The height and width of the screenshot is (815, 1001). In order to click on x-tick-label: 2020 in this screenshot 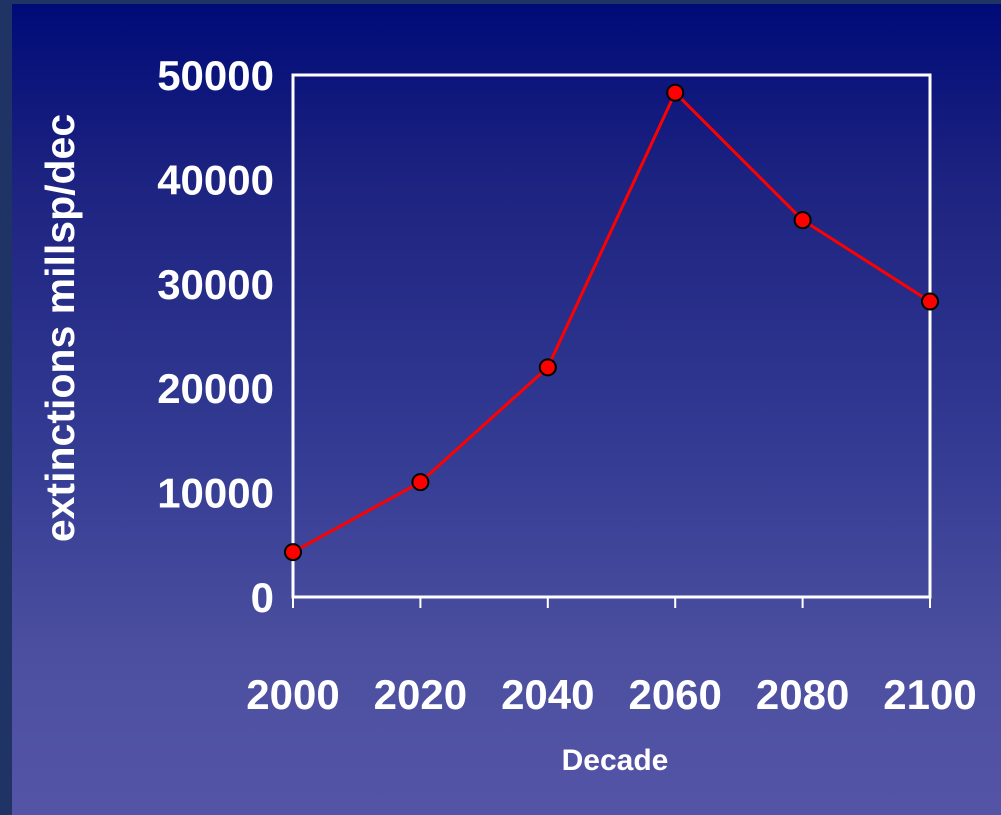, I will do `click(420, 694)`.